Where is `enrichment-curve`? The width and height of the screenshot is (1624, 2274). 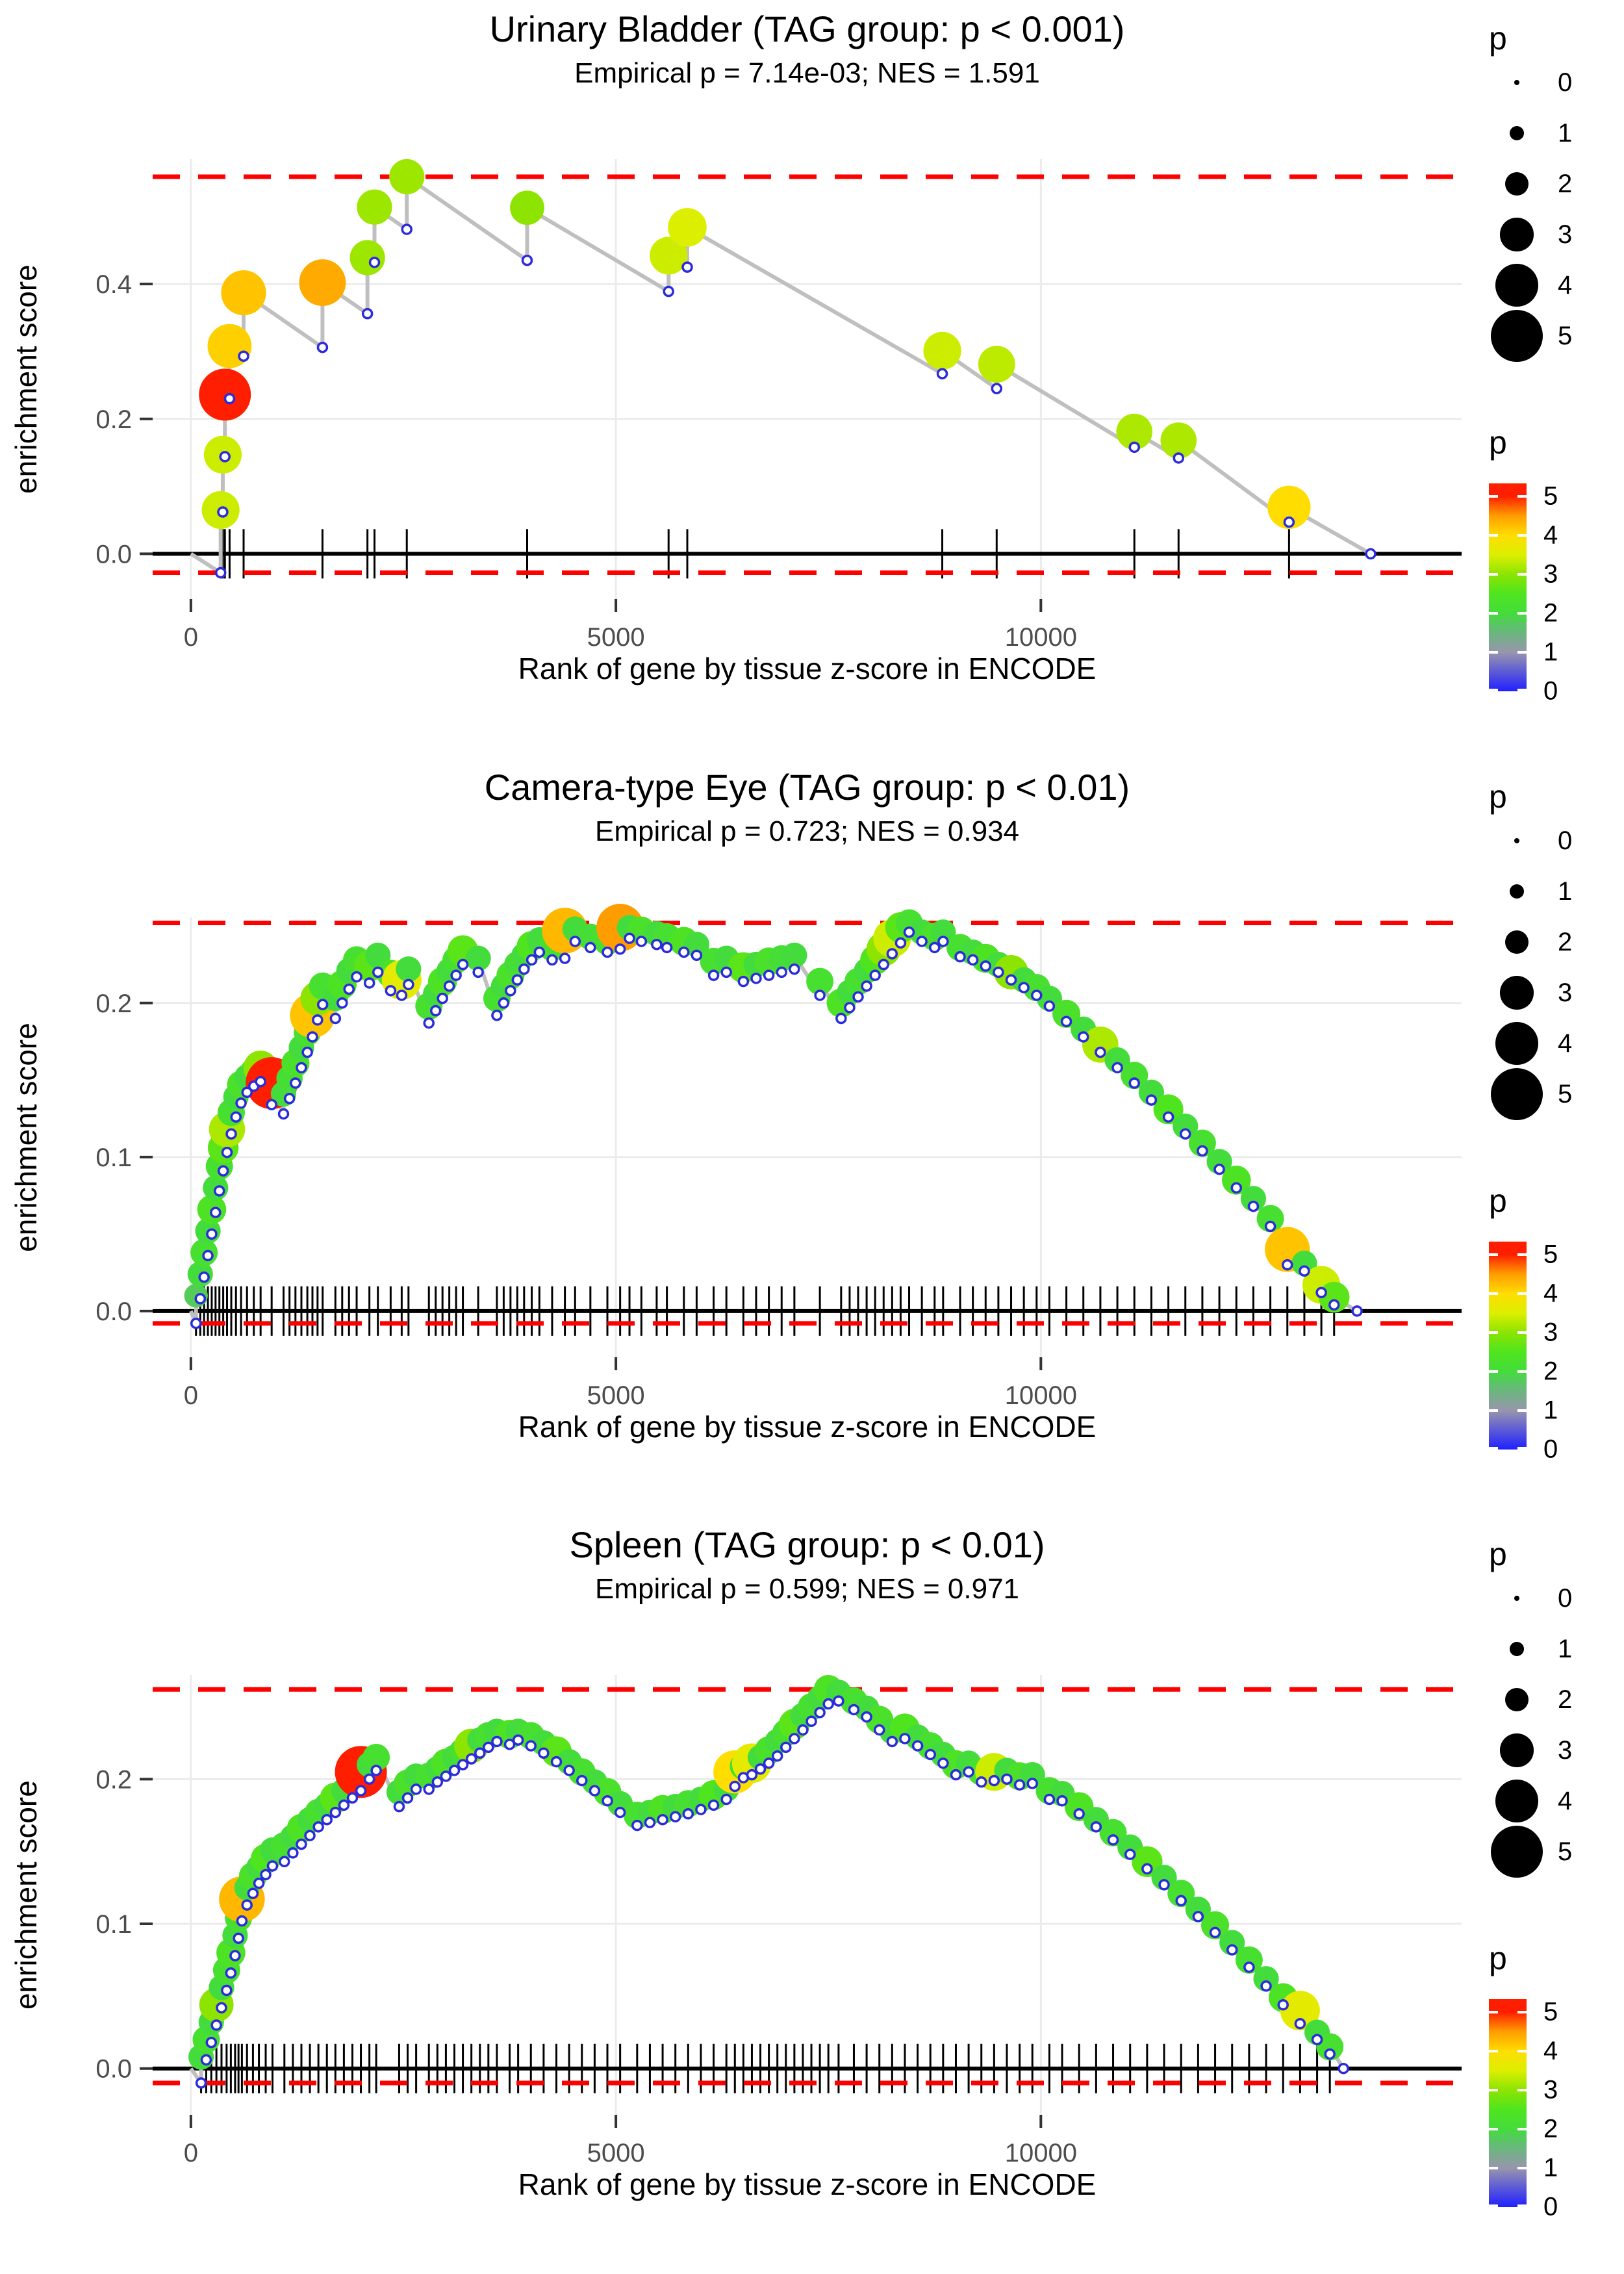 enrichment-curve is located at coordinates (781, 374).